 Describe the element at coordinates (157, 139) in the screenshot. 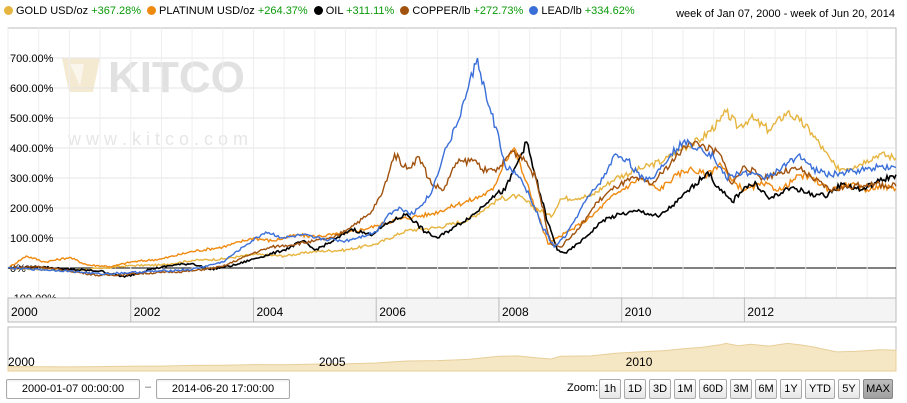

I see `watermark-url: w w w . k i t c o . c o m` at that location.